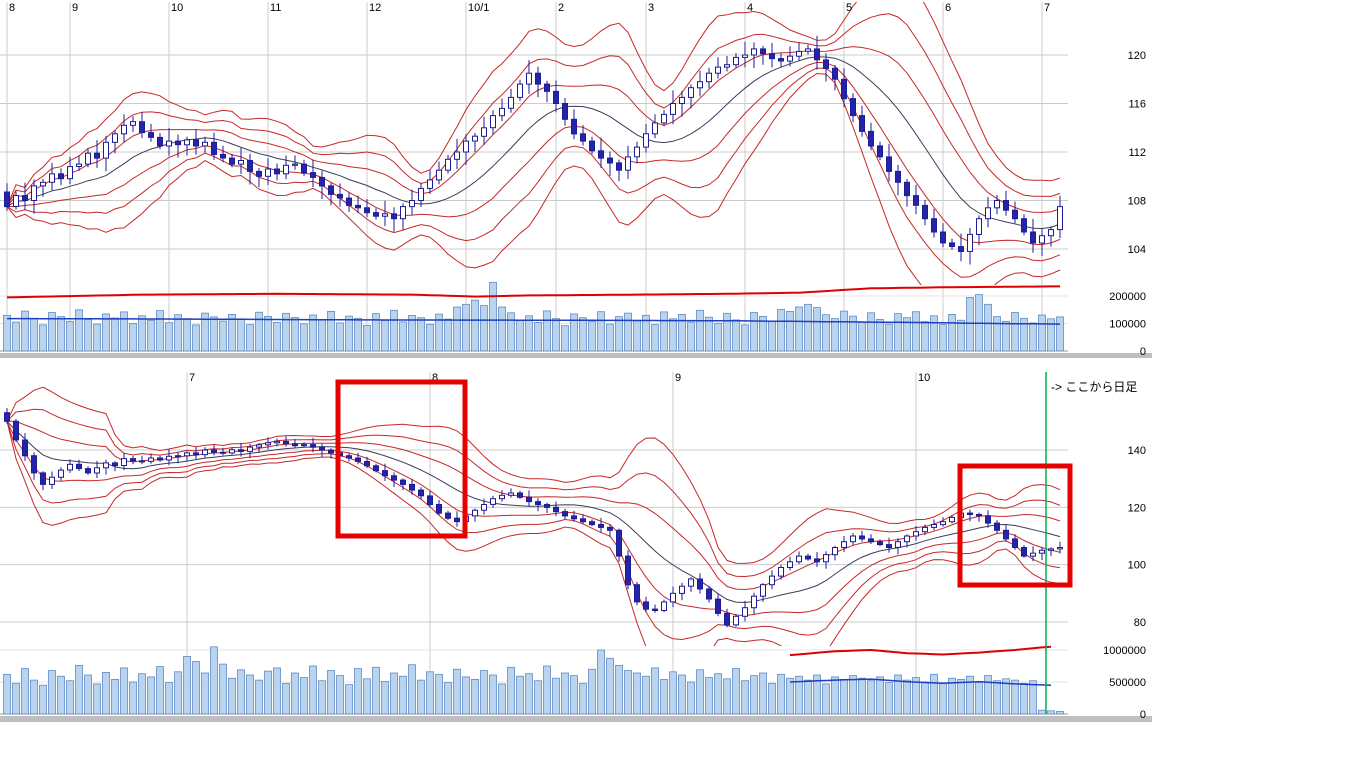 The image size is (1366, 768). I want to click on price-axis-label: 80, so click(1140, 623).